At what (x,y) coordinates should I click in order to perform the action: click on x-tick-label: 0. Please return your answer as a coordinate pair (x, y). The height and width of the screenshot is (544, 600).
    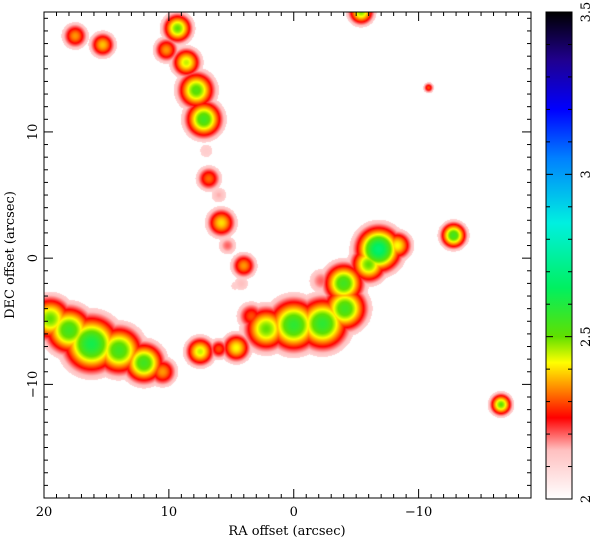
    Looking at the image, I should click on (294, 512).